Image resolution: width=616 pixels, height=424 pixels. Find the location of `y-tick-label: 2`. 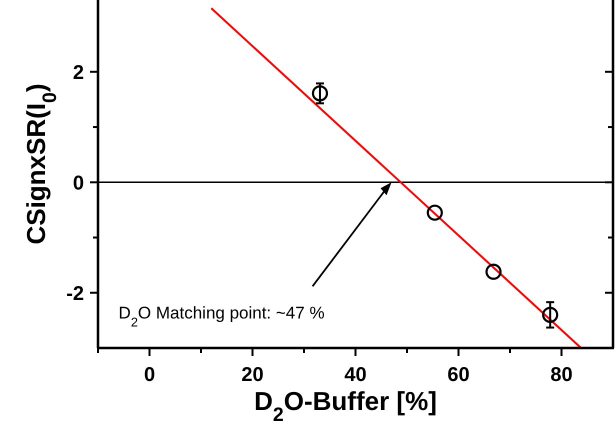

y-tick-label: 2 is located at coordinates (78, 73).